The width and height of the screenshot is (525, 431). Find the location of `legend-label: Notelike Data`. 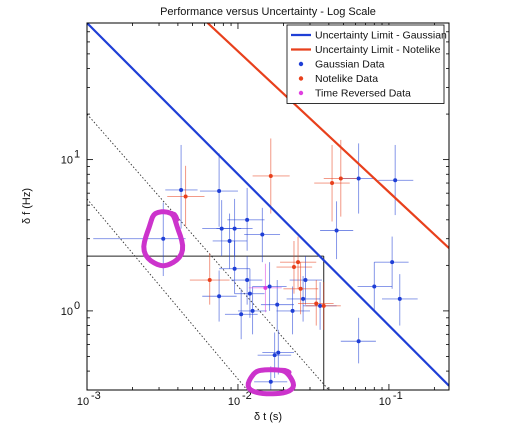

legend-label: Notelike Data is located at coordinates (346, 79).